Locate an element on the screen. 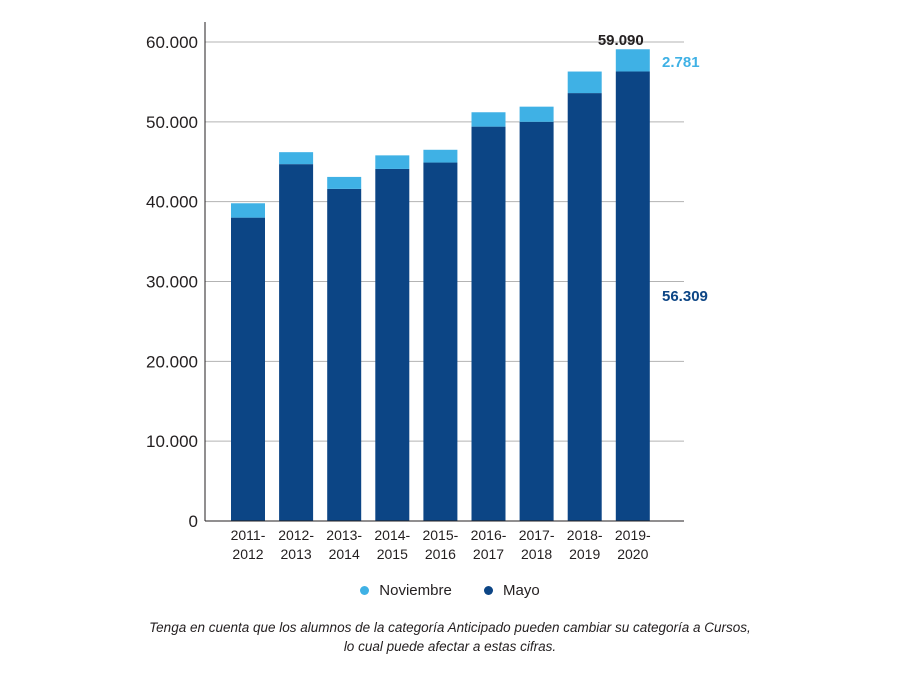 The image size is (900, 675). noviembre-annotation: 2.781 is located at coordinates (681, 62).